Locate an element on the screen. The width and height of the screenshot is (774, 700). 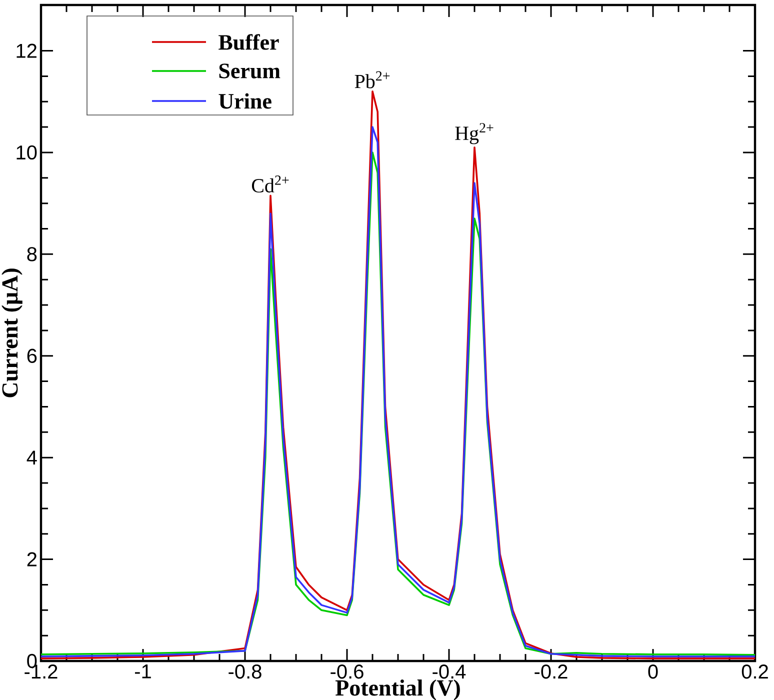
y-tick-label: 10 is located at coordinates (26, 152).